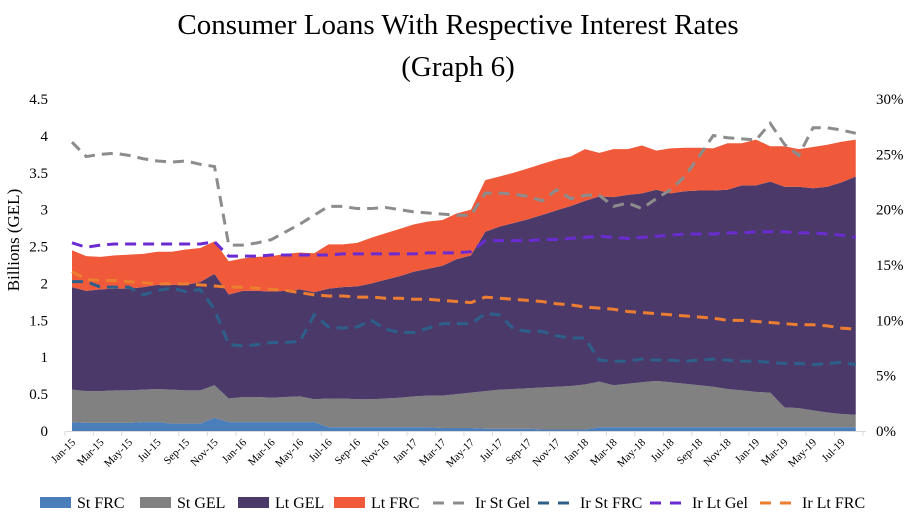 The width and height of the screenshot is (917, 526). I want to click on x-tick-label: Mar-16, so click(262, 452).